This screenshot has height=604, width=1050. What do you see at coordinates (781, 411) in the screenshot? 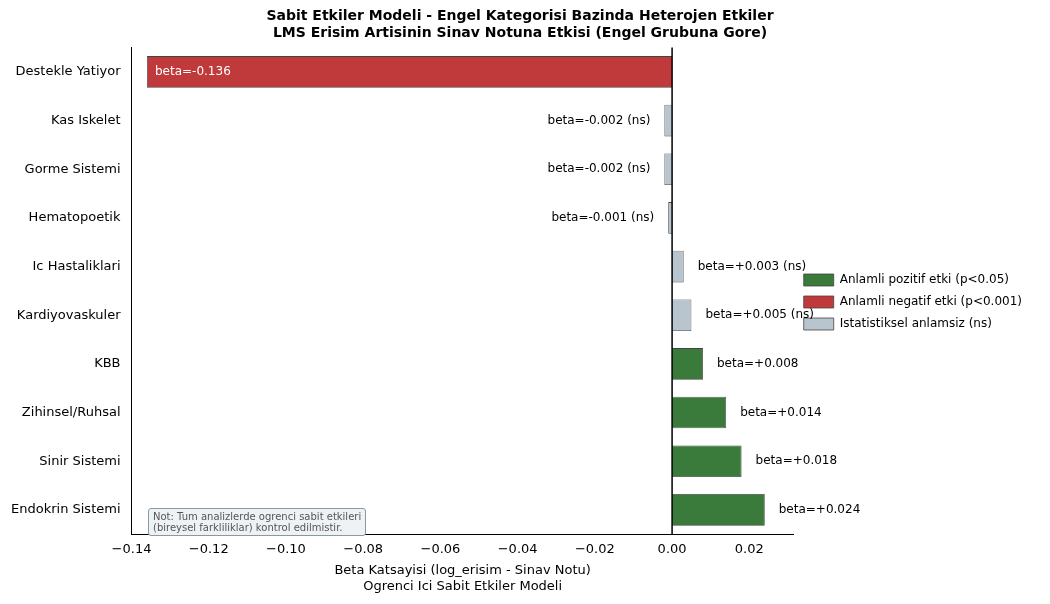
I see `data-label: beta=+0.014` at bounding box center [781, 411].